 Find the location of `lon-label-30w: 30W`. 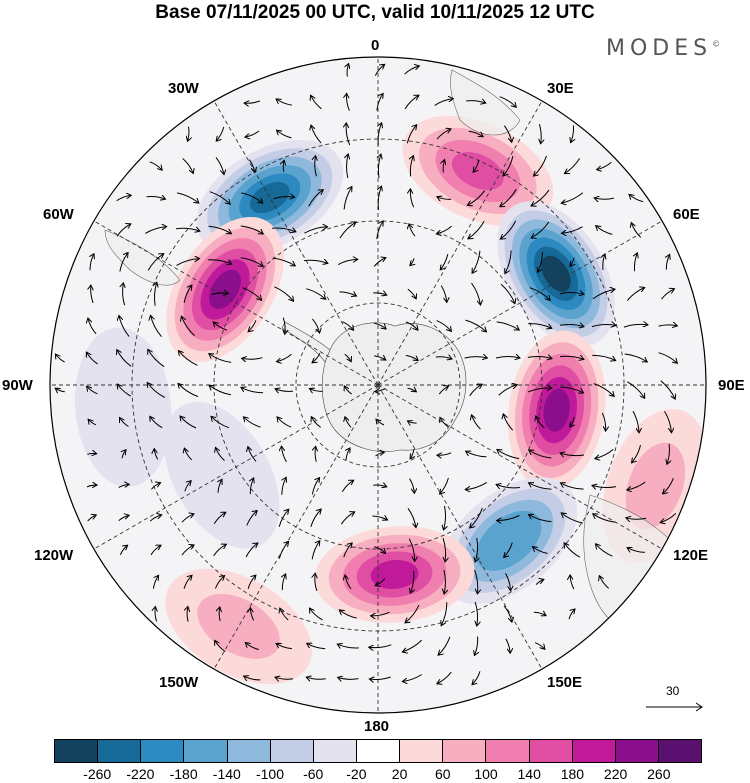

lon-label-30w: 30W is located at coordinates (183, 88).